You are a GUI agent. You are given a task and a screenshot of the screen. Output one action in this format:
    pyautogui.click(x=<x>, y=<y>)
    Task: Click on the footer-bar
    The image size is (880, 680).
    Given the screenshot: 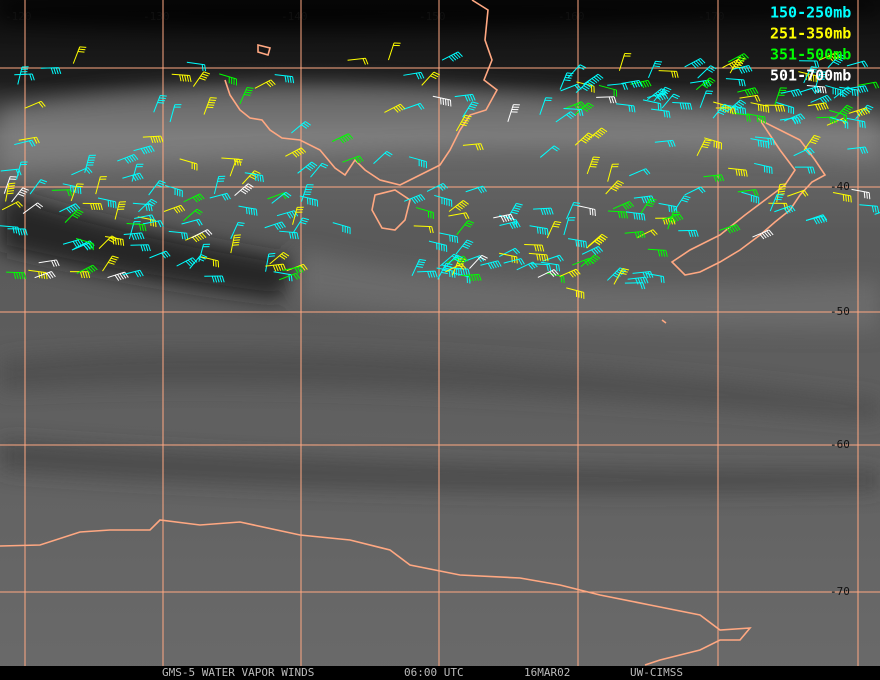 What is the action you would take?
    pyautogui.click(x=440, y=673)
    